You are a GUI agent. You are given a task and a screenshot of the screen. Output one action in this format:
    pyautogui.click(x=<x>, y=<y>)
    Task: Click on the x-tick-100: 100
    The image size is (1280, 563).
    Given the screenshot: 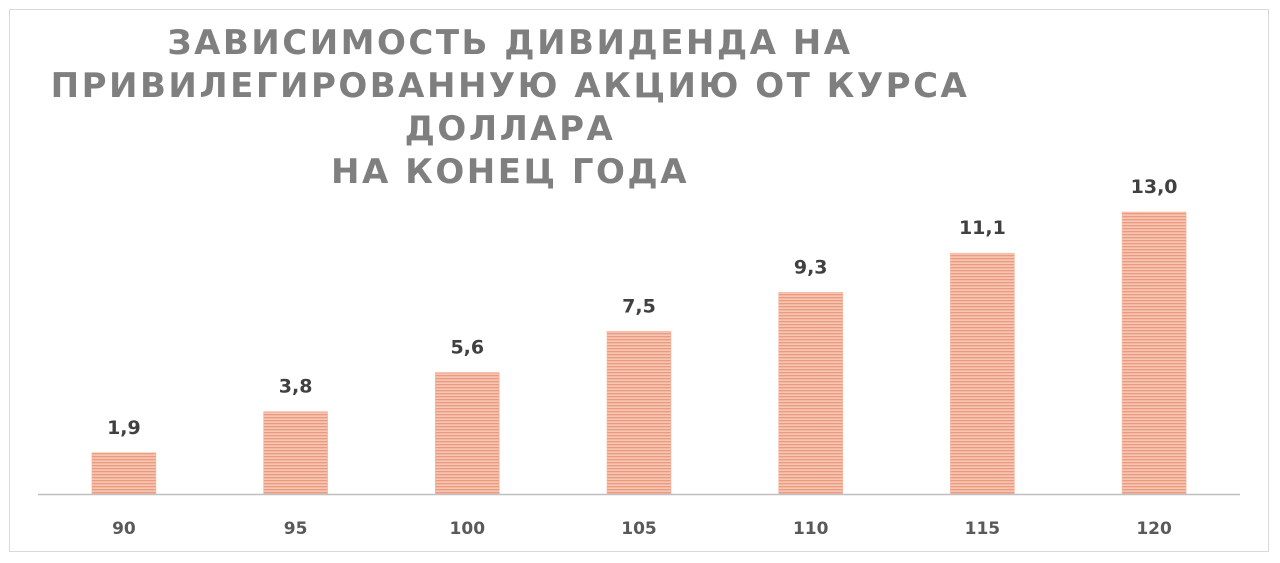 What is the action you would take?
    pyautogui.click(x=468, y=529)
    